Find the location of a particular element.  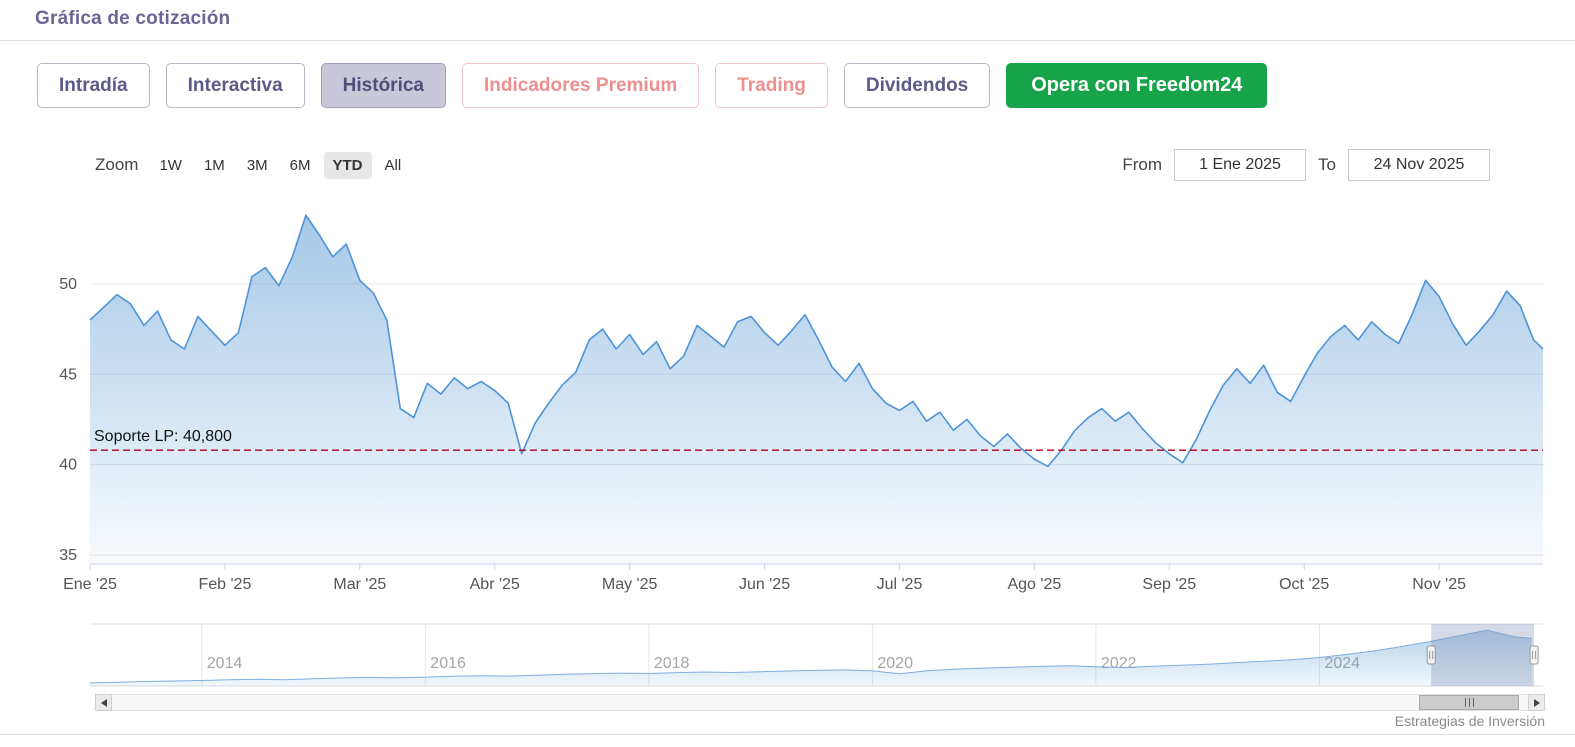

page-title: Gráfica de cotización is located at coordinates (133, 18).